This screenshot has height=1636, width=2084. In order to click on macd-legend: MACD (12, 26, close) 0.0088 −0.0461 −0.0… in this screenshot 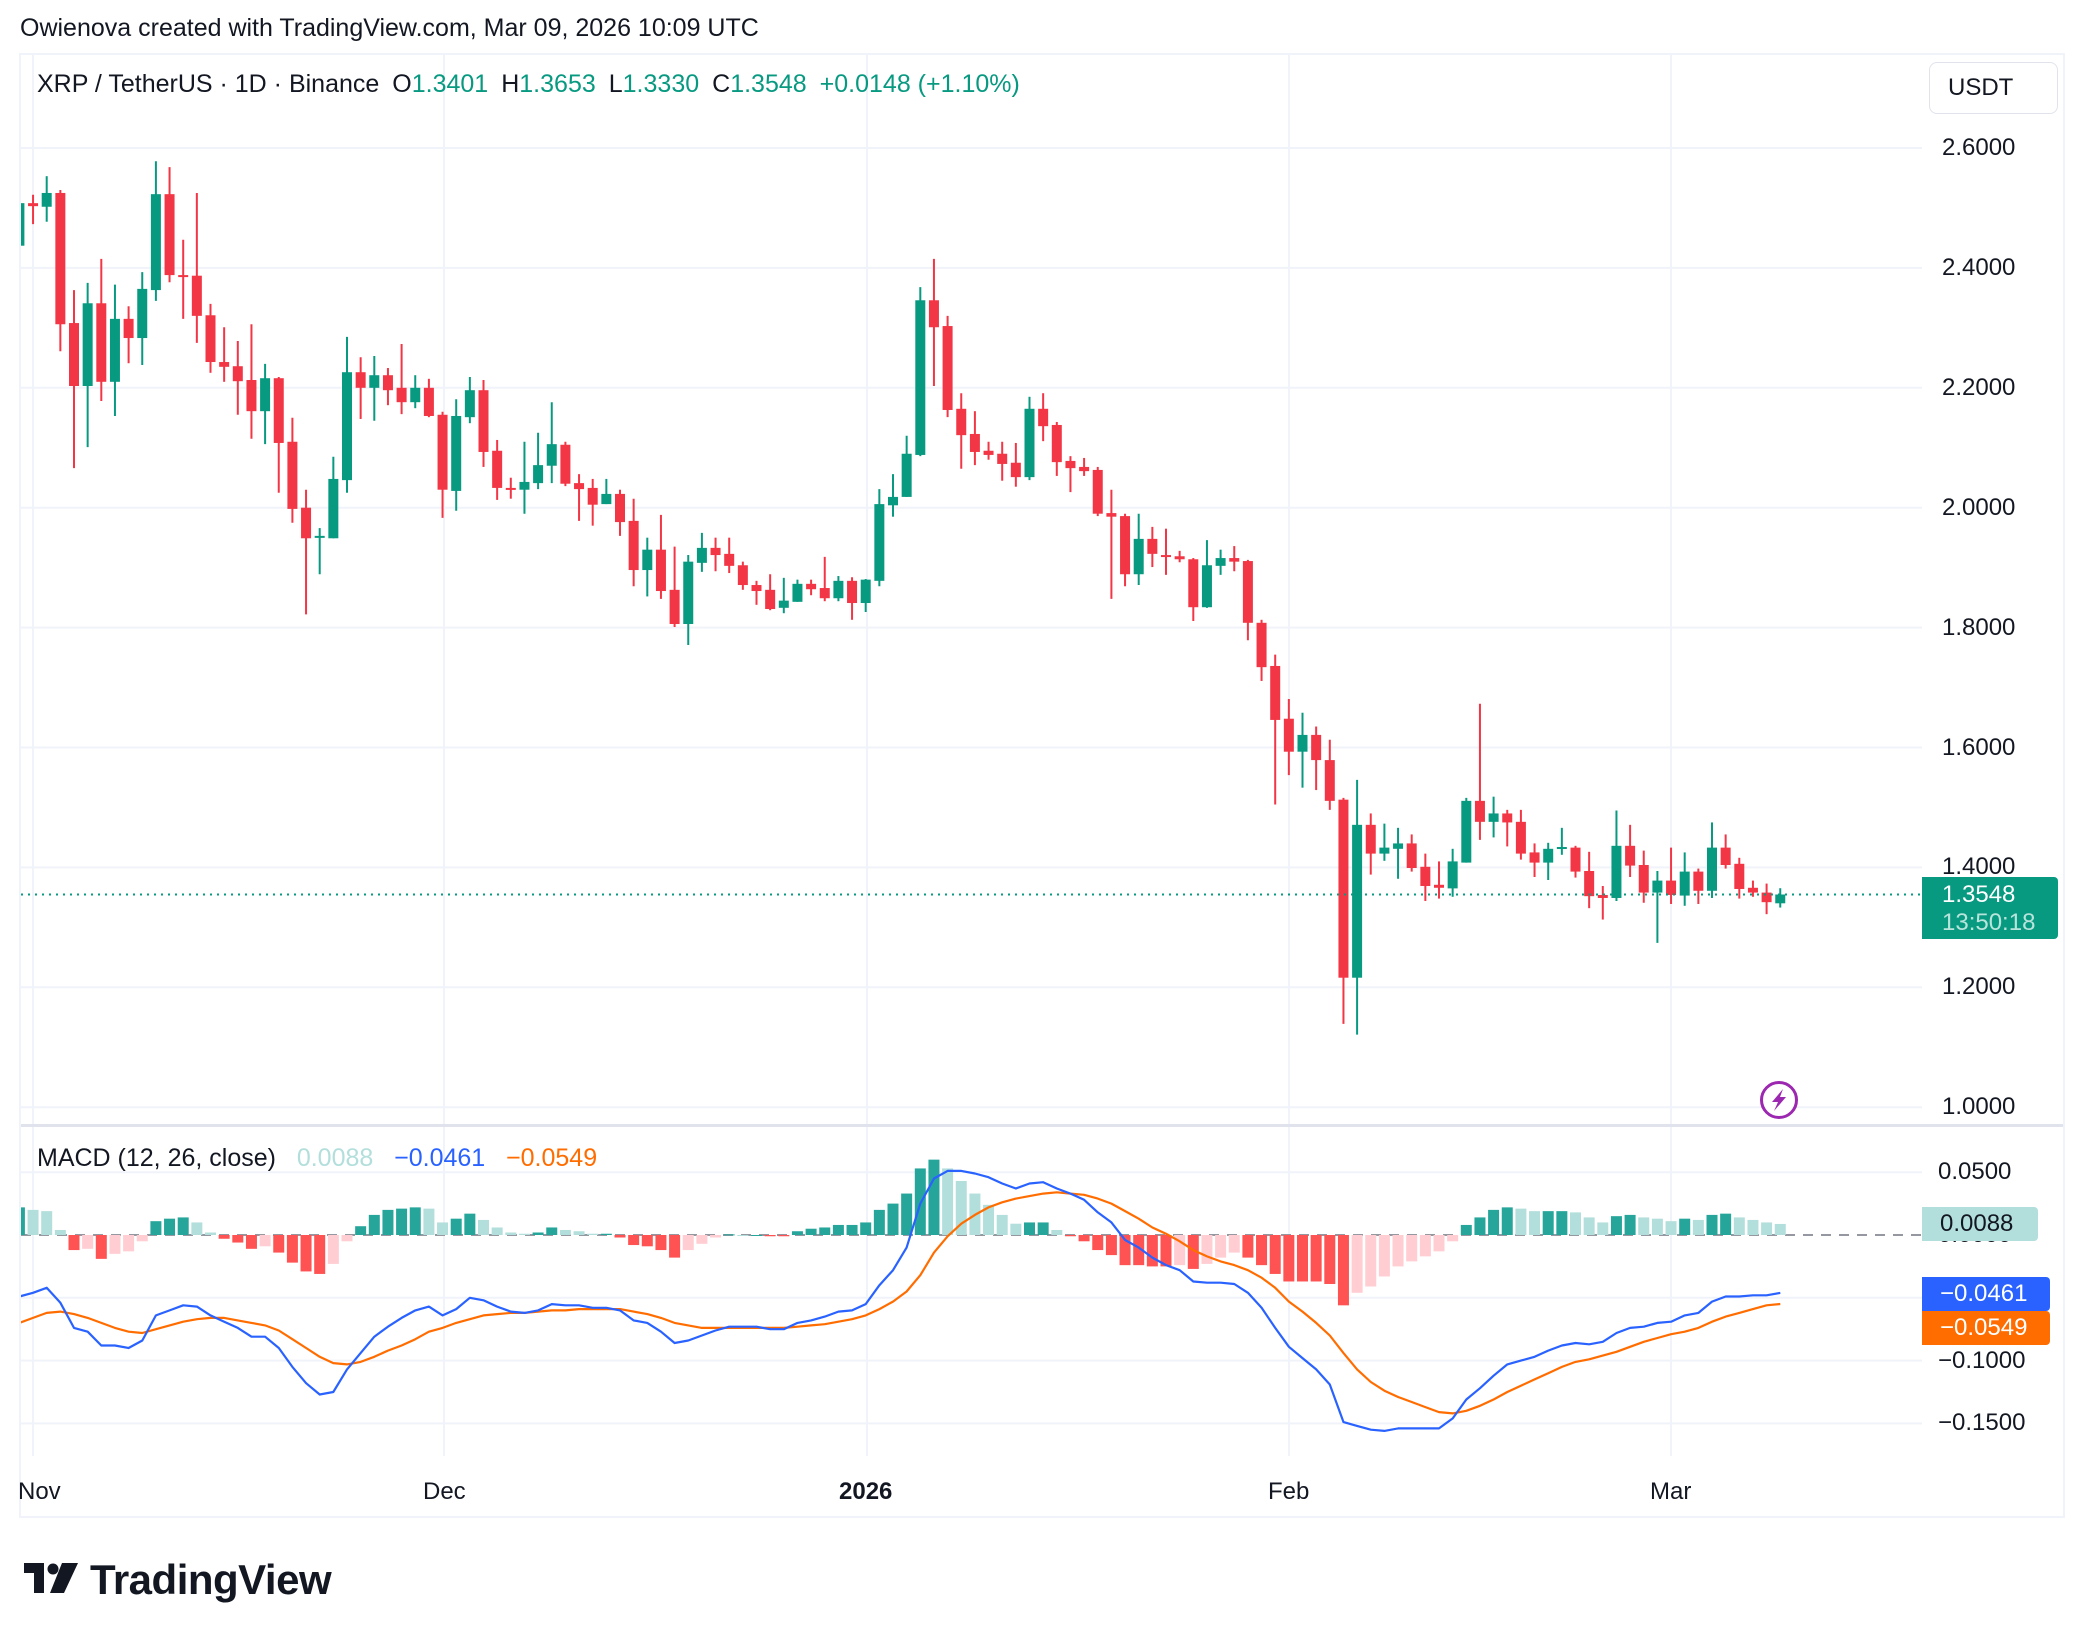, I will do `click(317, 1158)`.